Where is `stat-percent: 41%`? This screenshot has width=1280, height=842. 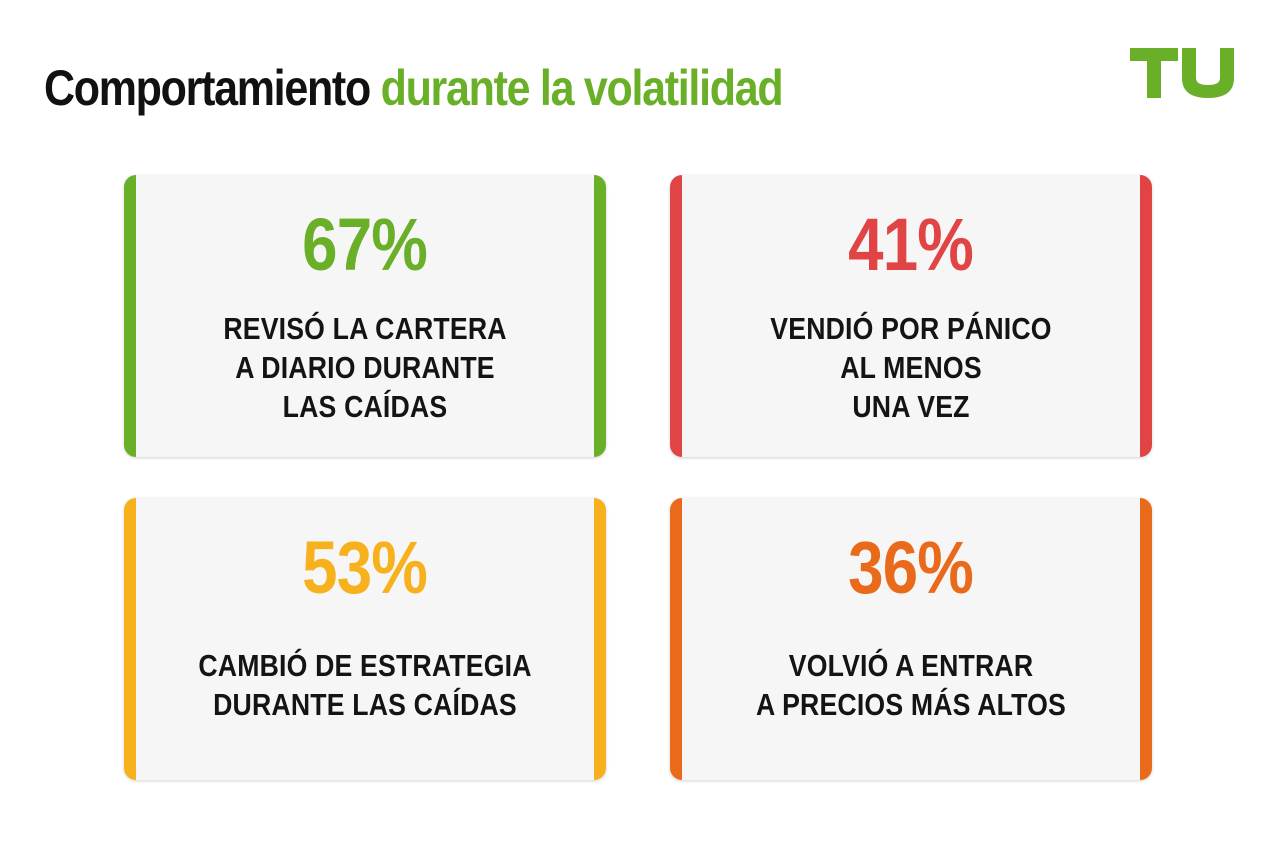 stat-percent: 41% is located at coordinates (911, 244).